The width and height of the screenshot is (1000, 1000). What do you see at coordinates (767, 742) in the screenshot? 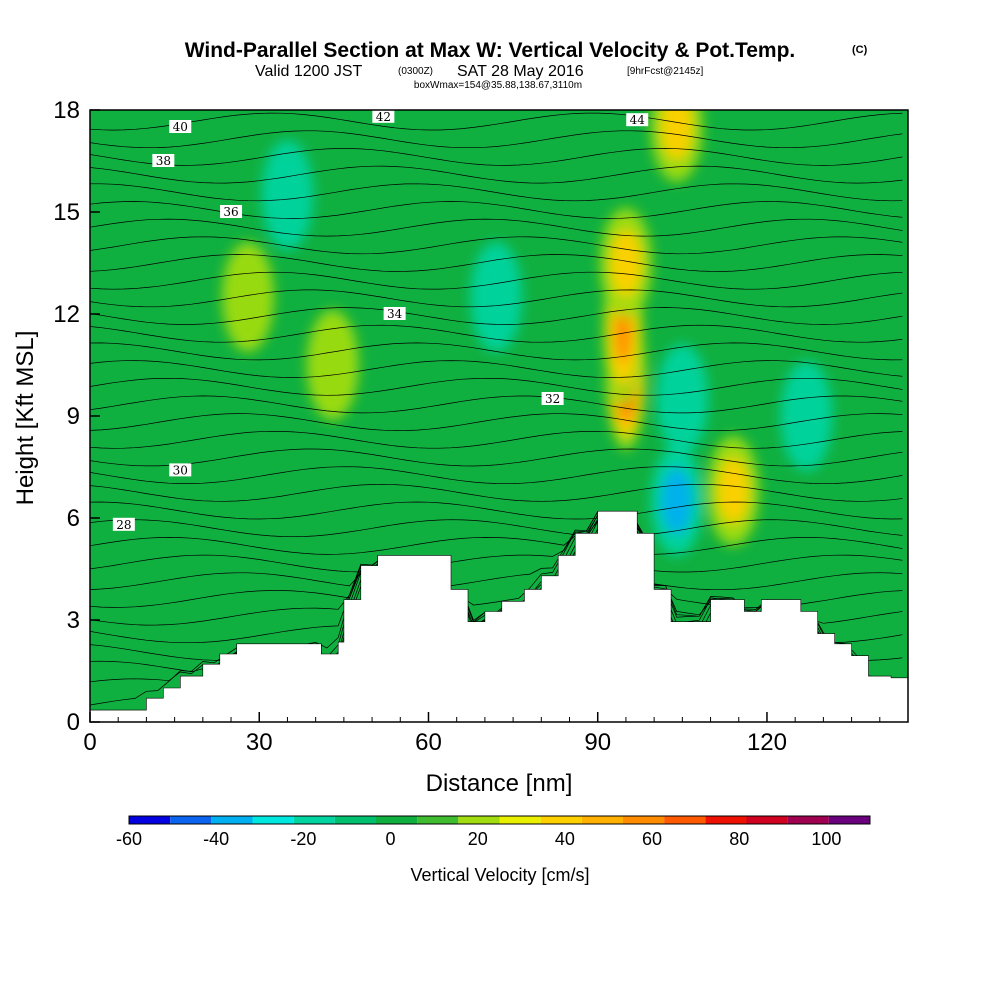
I see `x-tick-label: 120` at bounding box center [767, 742].